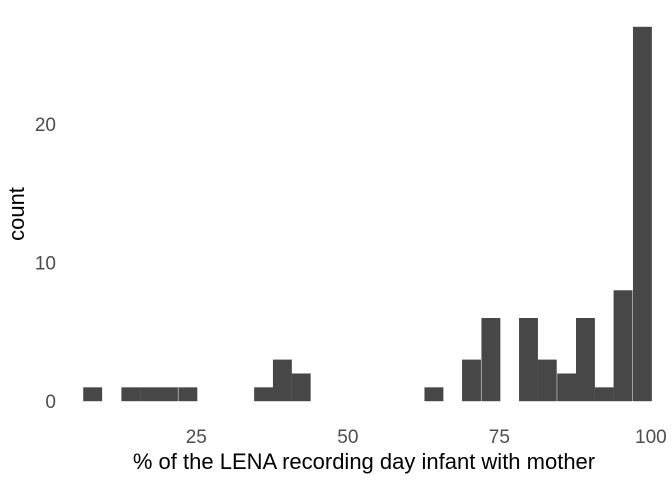  Describe the element at coordinates (651, 437) in the screenshot. I see `x-tick-label: 100` at that location.